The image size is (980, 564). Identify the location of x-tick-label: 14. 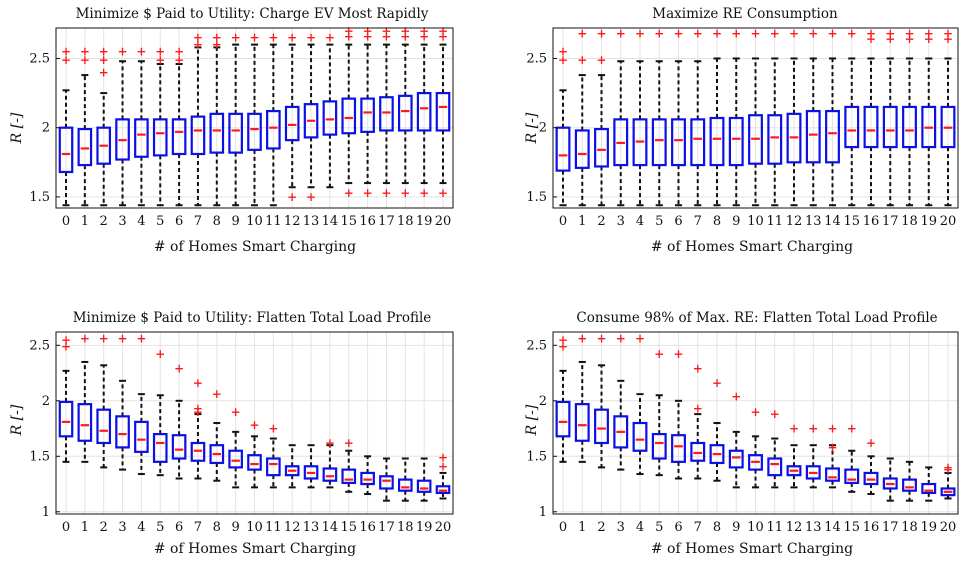
(832, 527).